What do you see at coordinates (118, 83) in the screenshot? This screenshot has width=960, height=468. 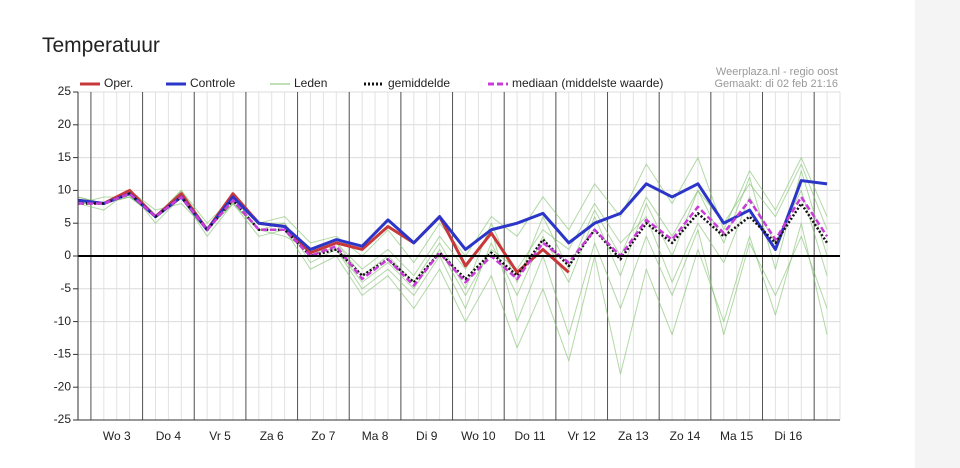 I see `legend-label: Oper.` at bounding box center [118, 83].